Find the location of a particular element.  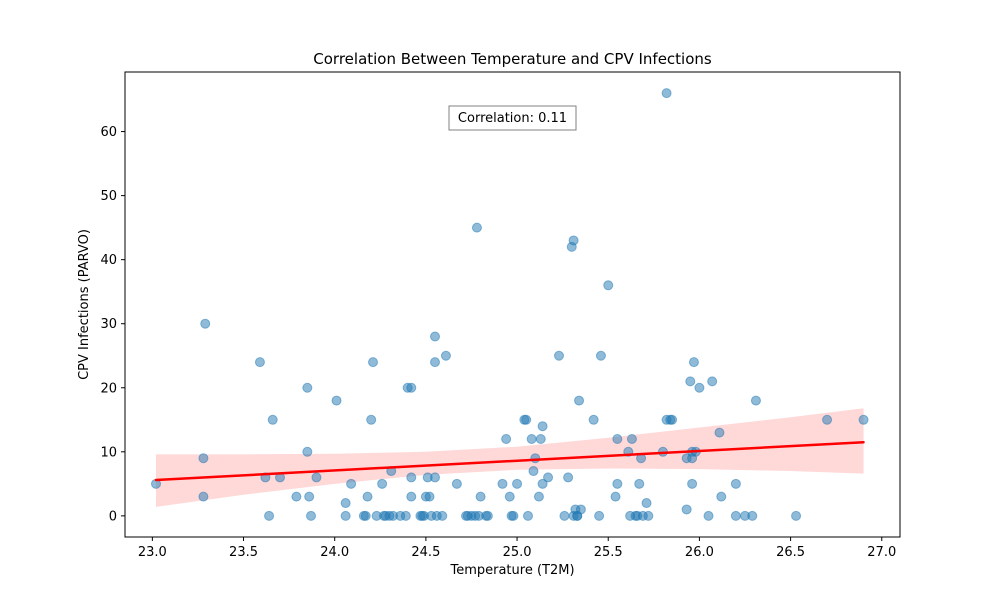

x-tick-label: 25.5 is located at coordinates (608, 552).